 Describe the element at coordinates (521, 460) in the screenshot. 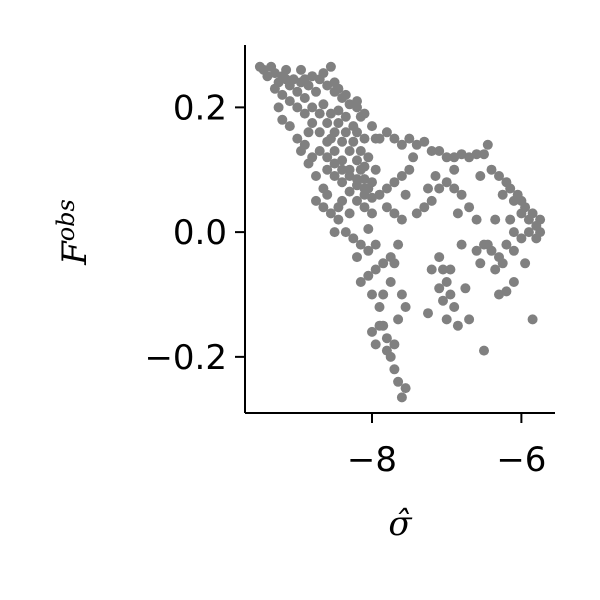

I see `x-tick-label-1: −6` at that location.